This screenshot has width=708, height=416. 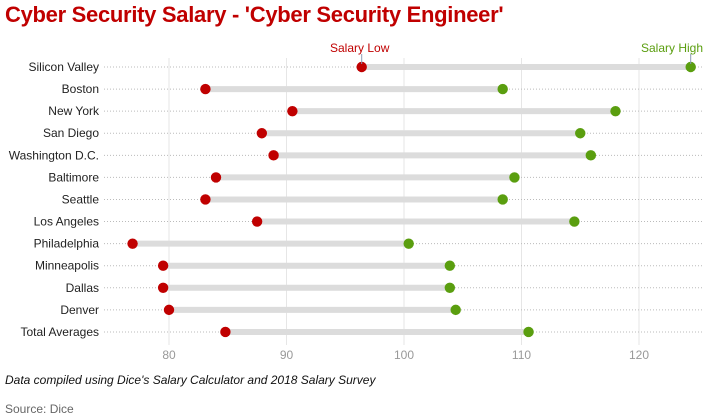 I want to click on chart-row: New York, so click(x=375, y=111).